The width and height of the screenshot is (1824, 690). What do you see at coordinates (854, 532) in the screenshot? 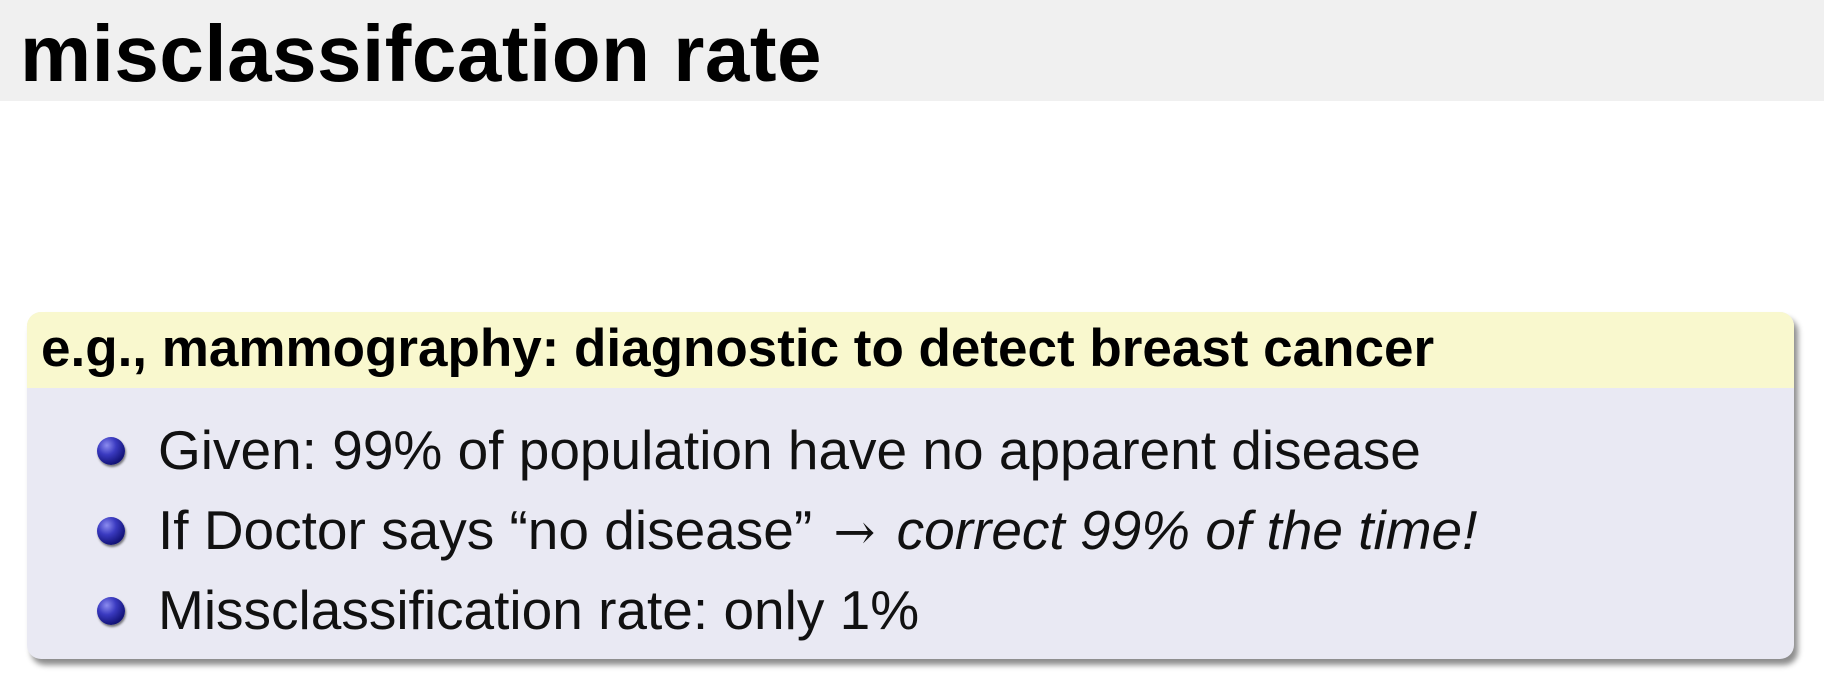
I see `right-arrow-icon: →` at bounding box center [854, 532].